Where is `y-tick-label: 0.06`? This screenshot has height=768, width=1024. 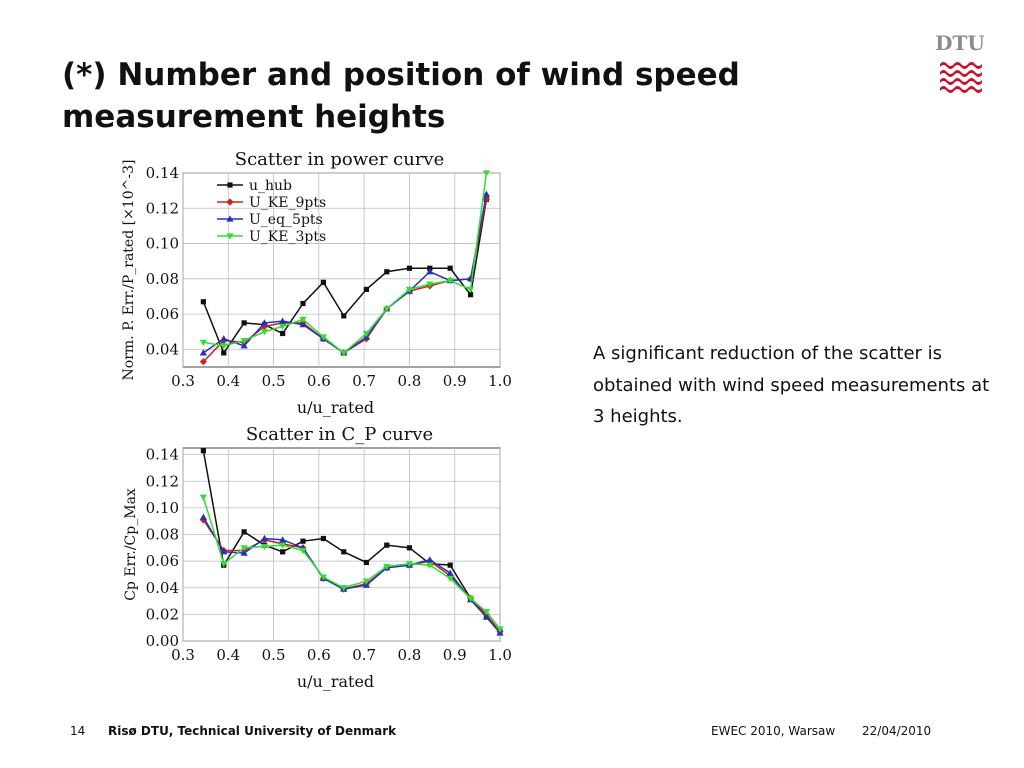 y-tick-label: 0.06 is located at coordinates (162, 561).